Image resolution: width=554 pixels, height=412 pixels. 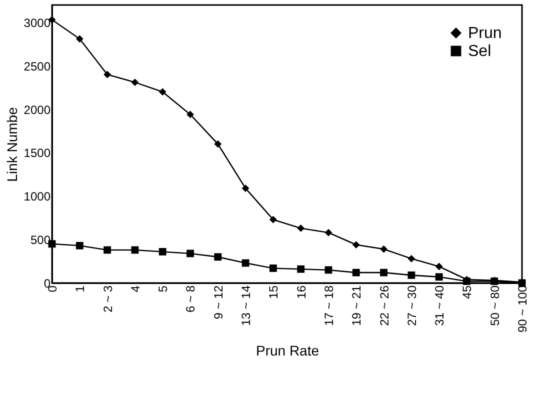 What do you see at coordinates (301, 292) in the screenshot?
I see `x-tick-label: 16` at bounding box center [301, 292].